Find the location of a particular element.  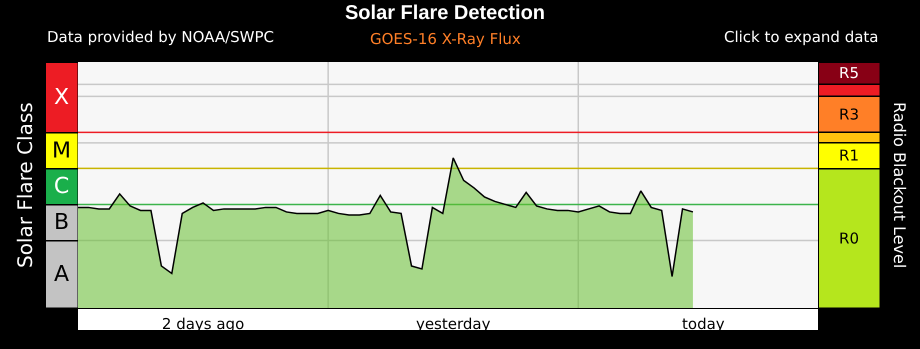

y-axis-title: Radio Blackout Level is located at coordinates (899, 185).